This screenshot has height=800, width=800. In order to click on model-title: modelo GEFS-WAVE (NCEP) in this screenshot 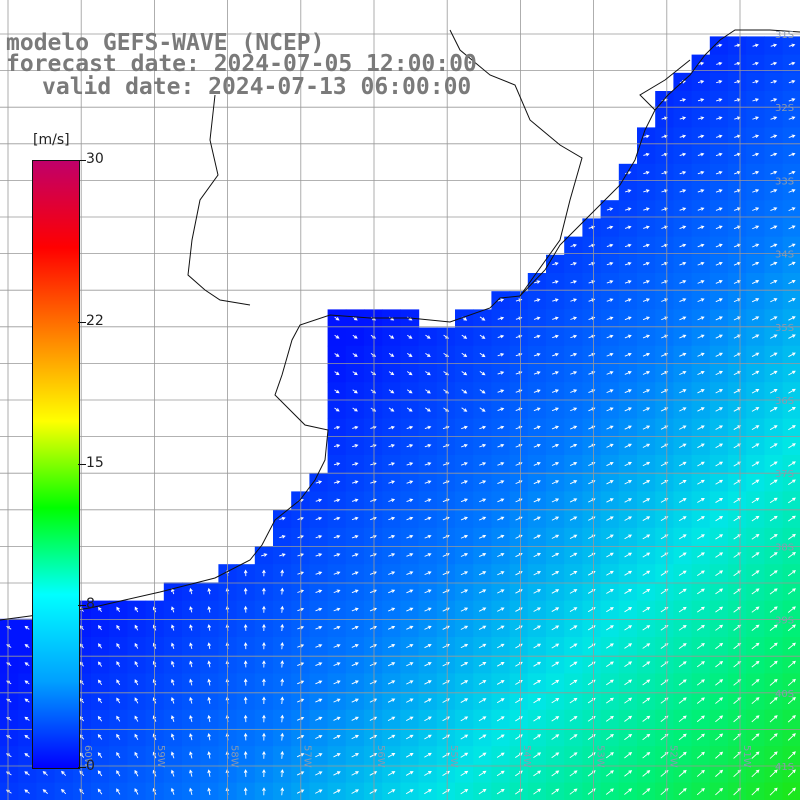, I will do `click(165, 43)`.